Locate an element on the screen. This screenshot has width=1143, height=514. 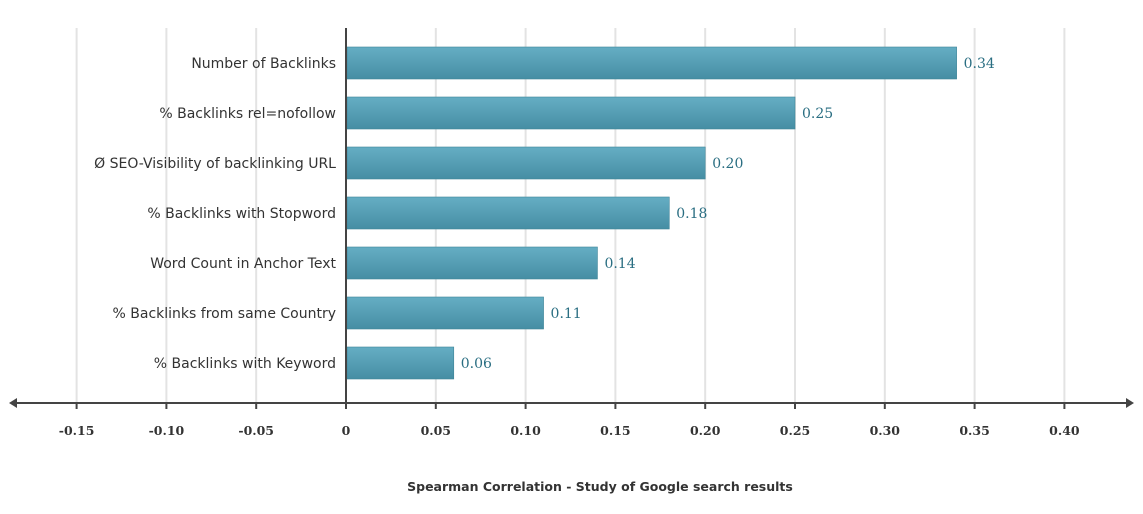
x-tick-label: 0.30 is located at coordinates (885, 430).